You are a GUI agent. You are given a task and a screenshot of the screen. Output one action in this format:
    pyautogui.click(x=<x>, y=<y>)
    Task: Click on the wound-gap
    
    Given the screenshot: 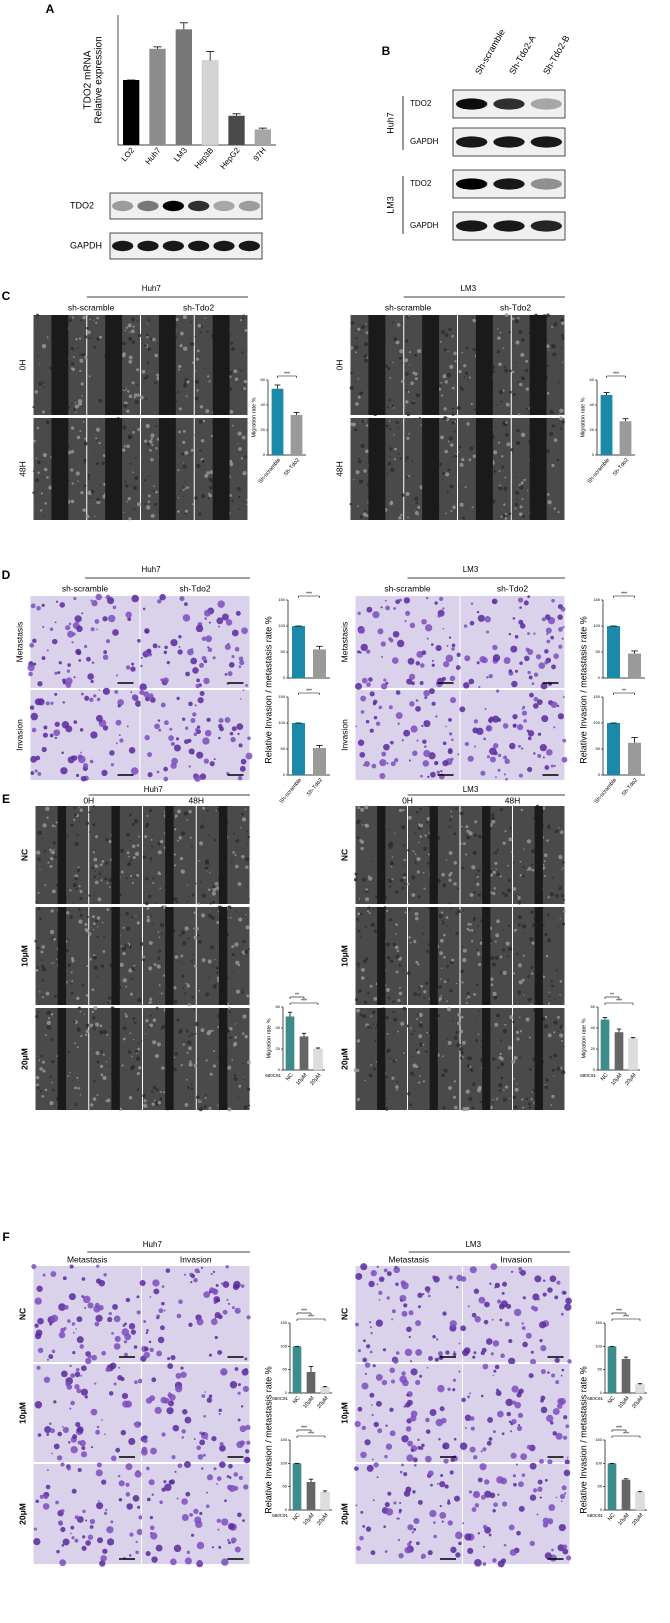 What is the action you would take?
    pyautogui.click(x=114, y=365)
    